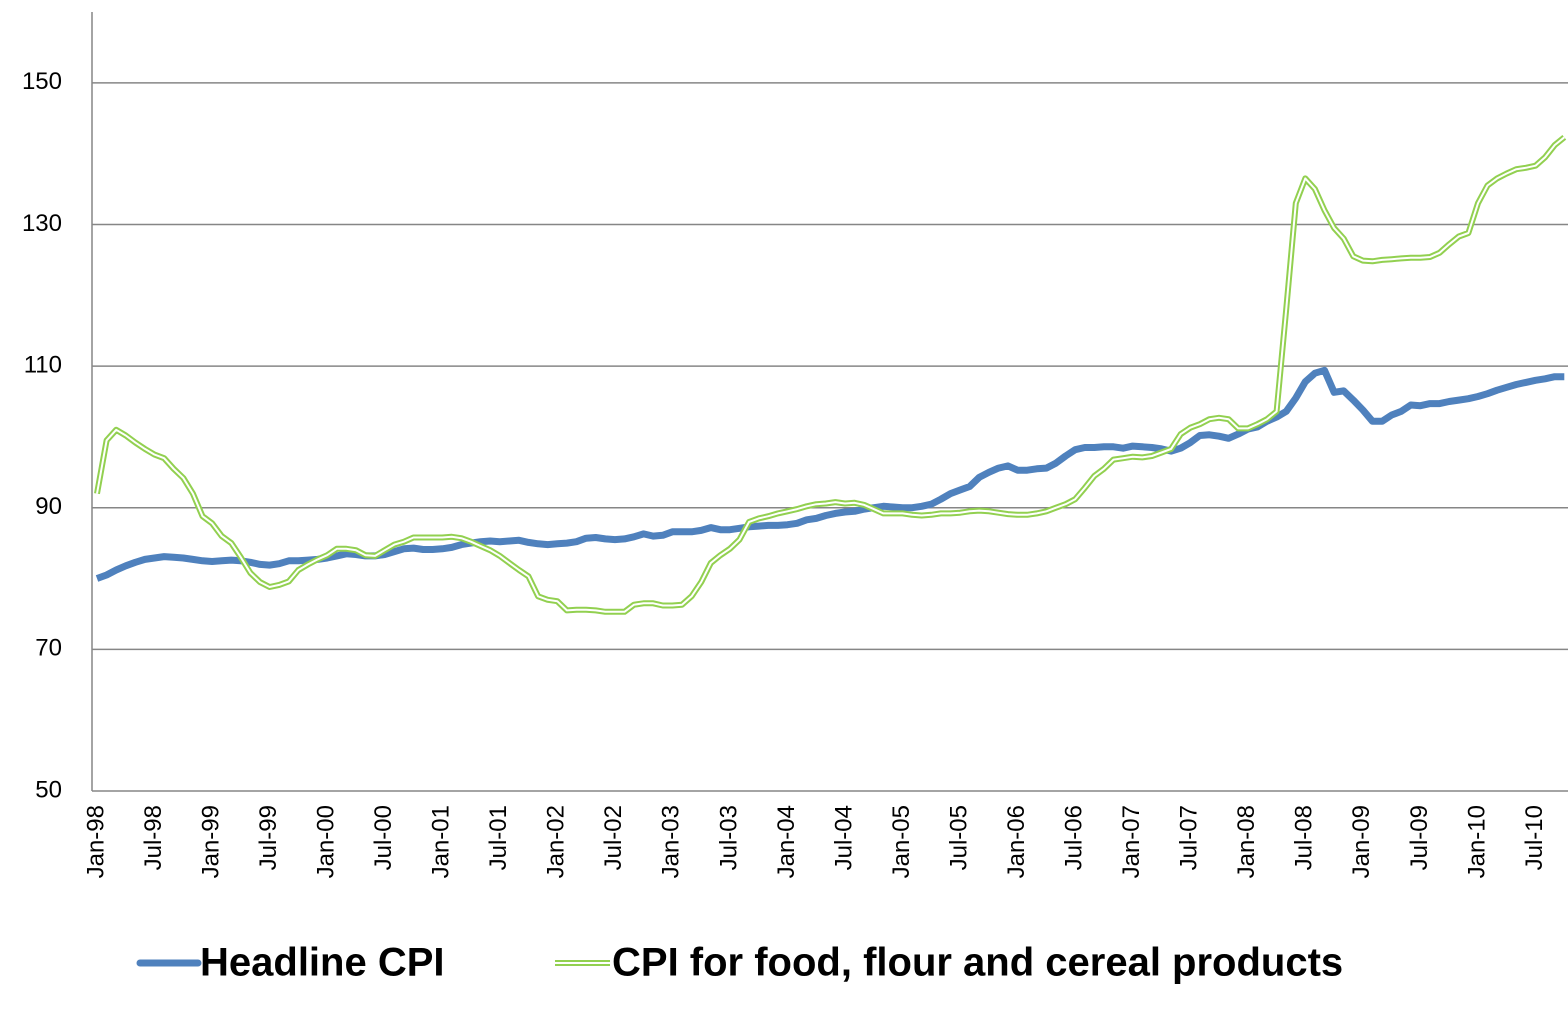 The image size is (1568, 1017). Describe the element at coordinates (498, 837) in the screenshot. I see `x-tick-label: Jul-01` at that location.